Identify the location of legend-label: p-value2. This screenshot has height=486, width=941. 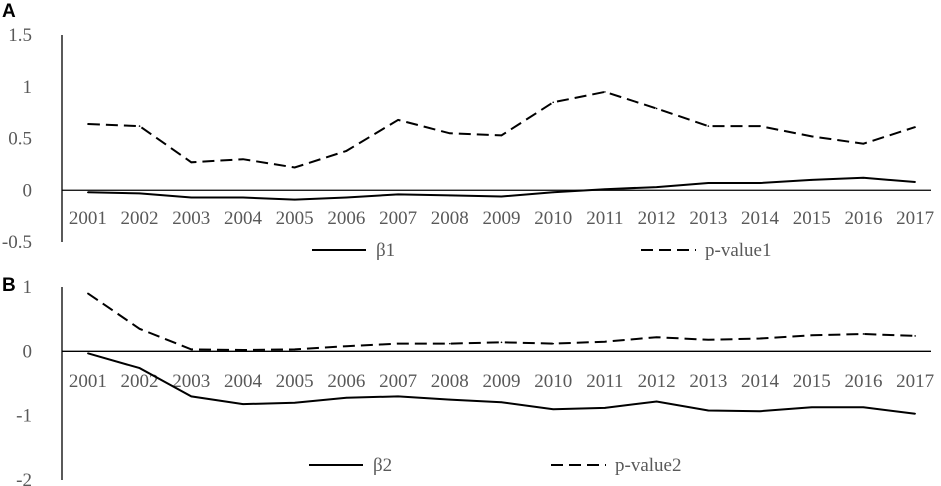
(648, 465).